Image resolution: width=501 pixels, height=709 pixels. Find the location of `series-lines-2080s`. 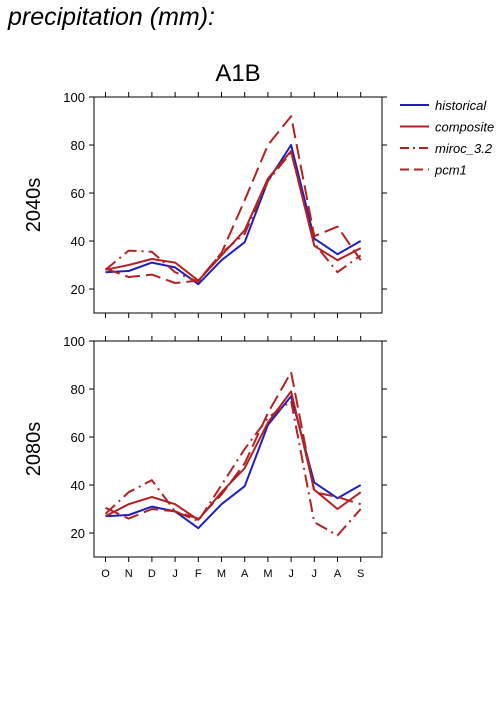

series-lines-2080s is located at coordinates (233, 454).